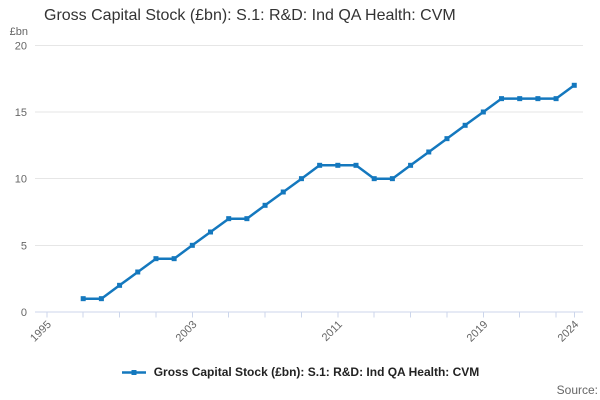 Image resolution: width=600 pixels, height=400 pixels. Describe the element at coordinates (569, 332) in the screenshot. I see `x-axis-tick-label: 2024` at that location.